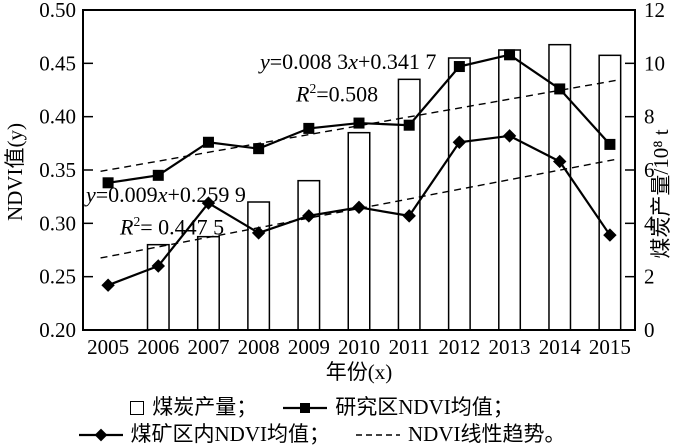 Image resolution: width=700 pixels, height=446 pixels. I want to click on x-tick-label-2005: 2005, so click(108, 347).